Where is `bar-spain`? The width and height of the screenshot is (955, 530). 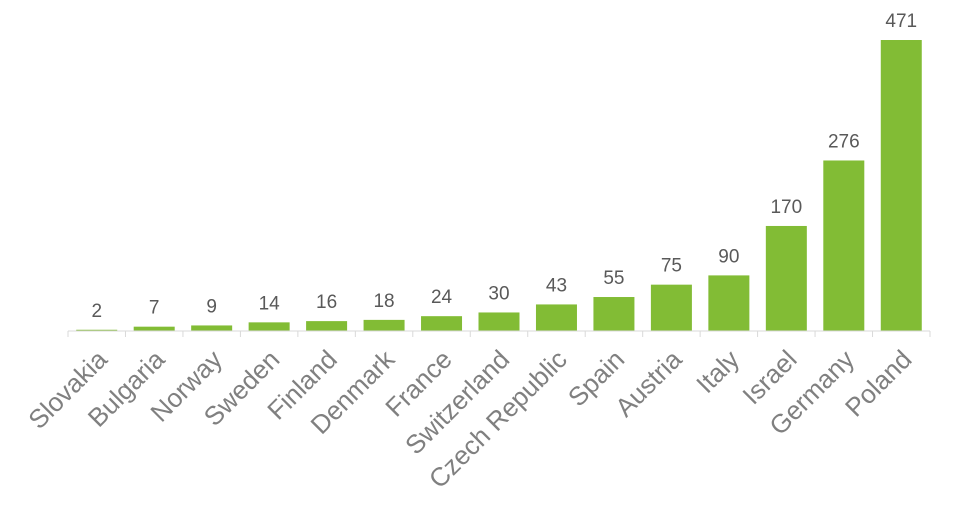
bar-spain is located at coordinates (614, 314).